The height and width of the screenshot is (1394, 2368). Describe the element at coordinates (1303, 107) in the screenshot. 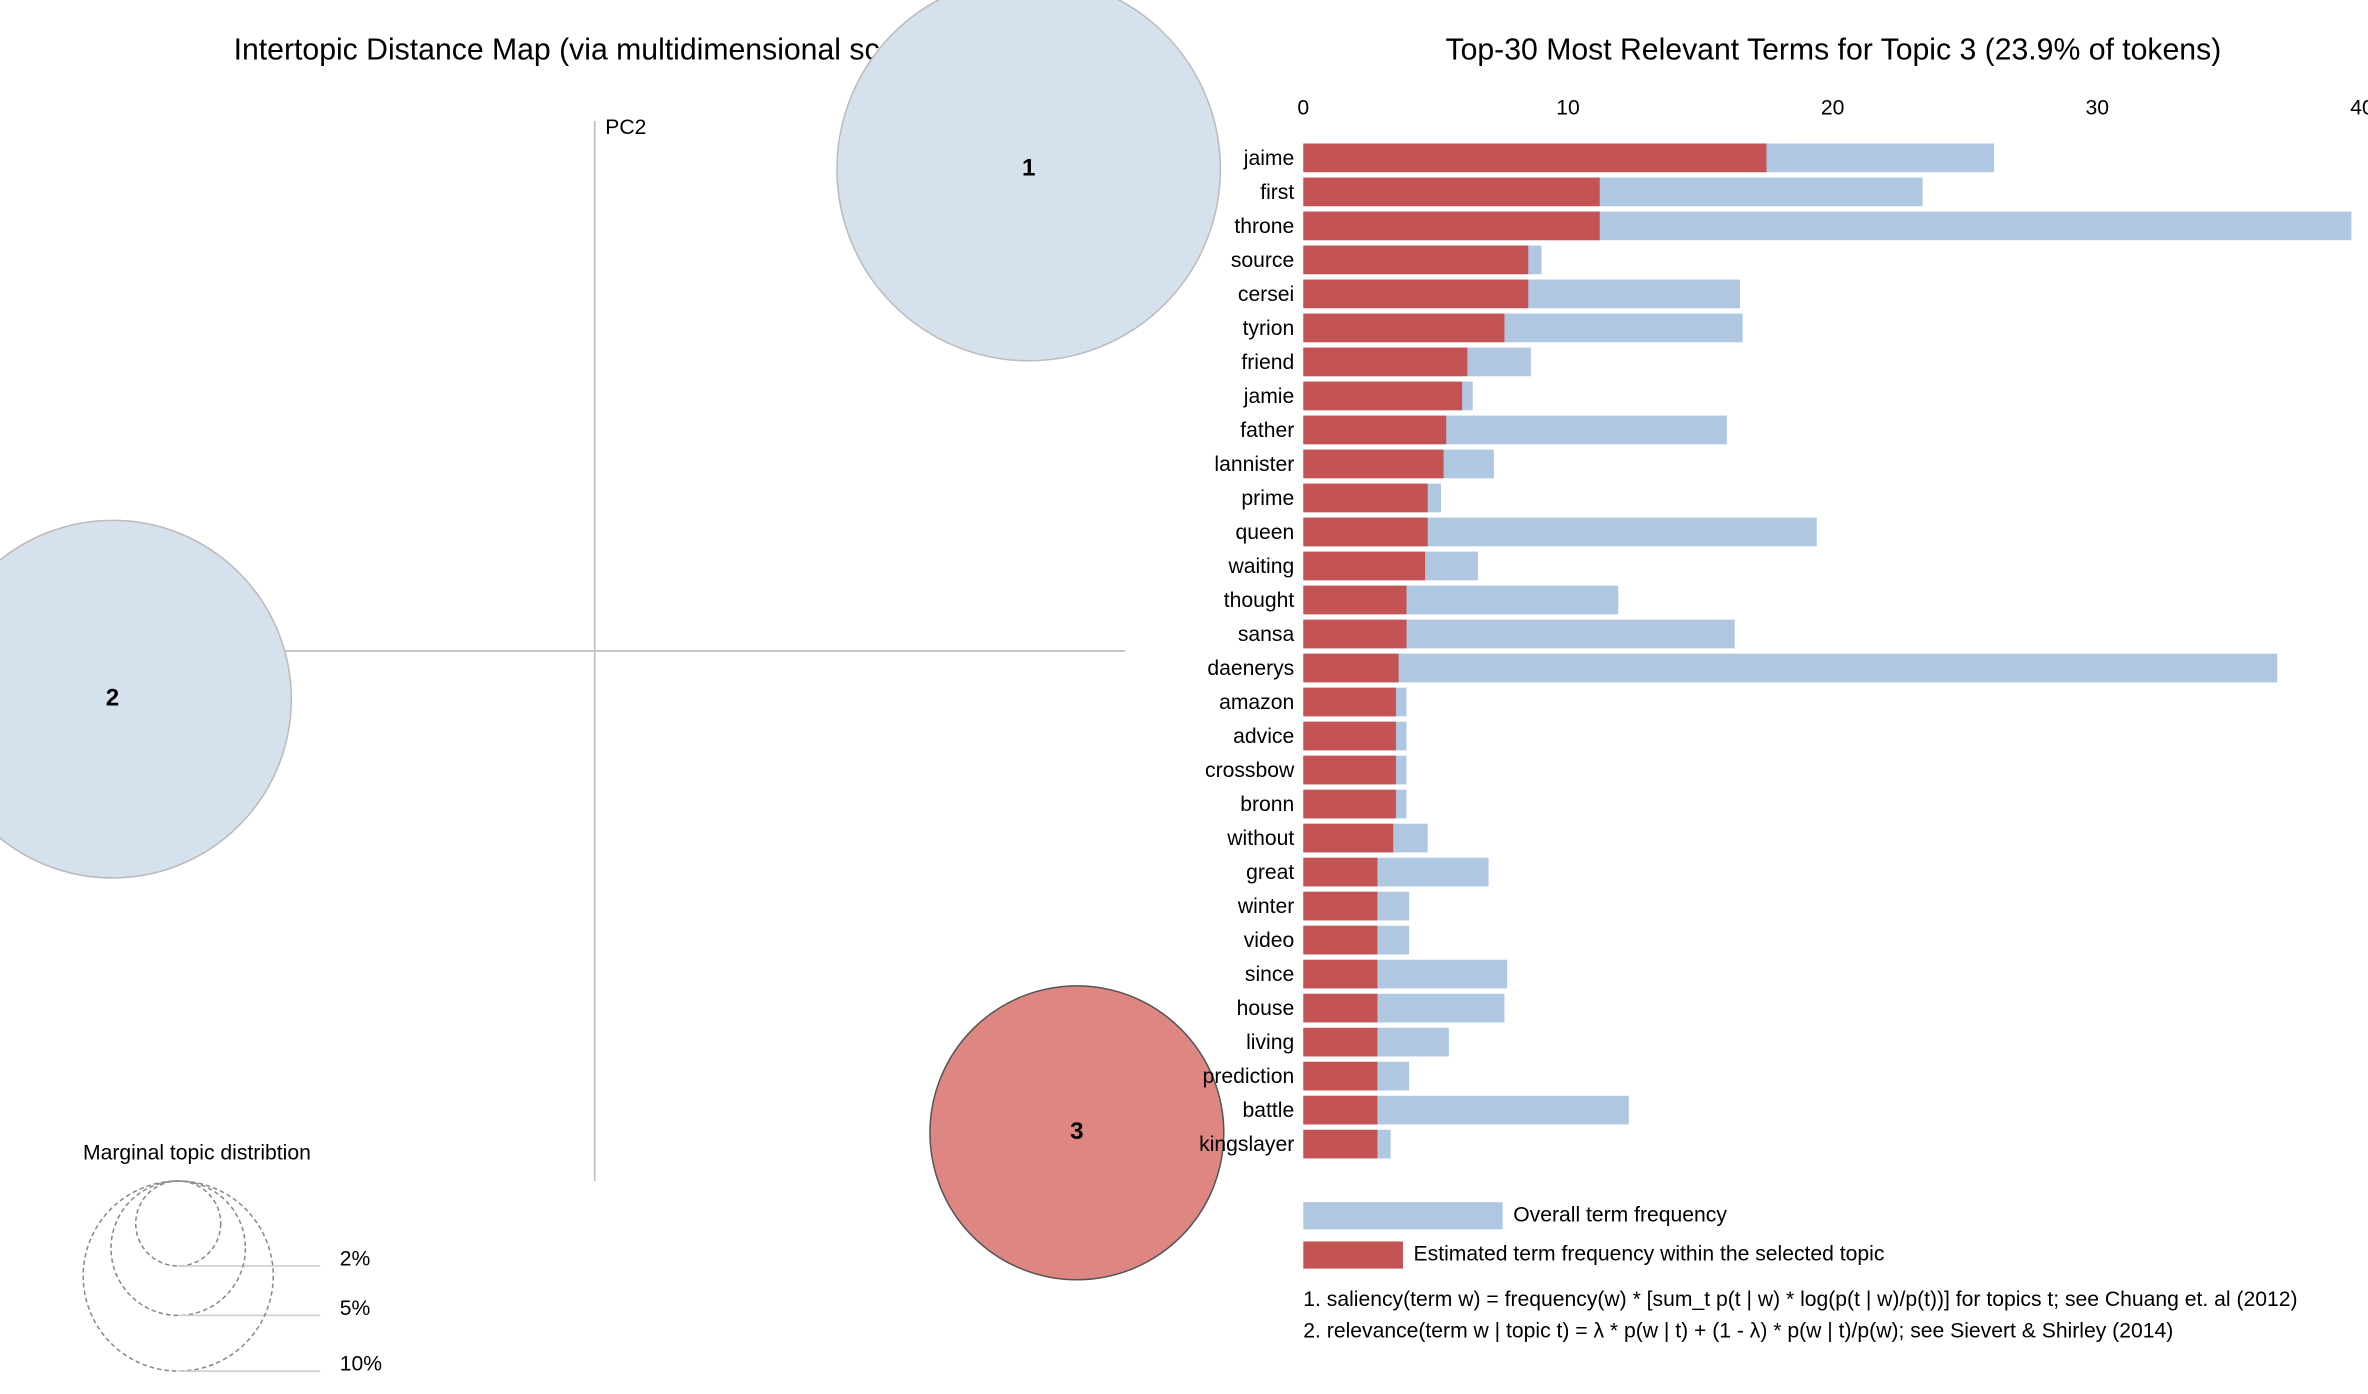

I see `x-tick-label: 0` at that location.